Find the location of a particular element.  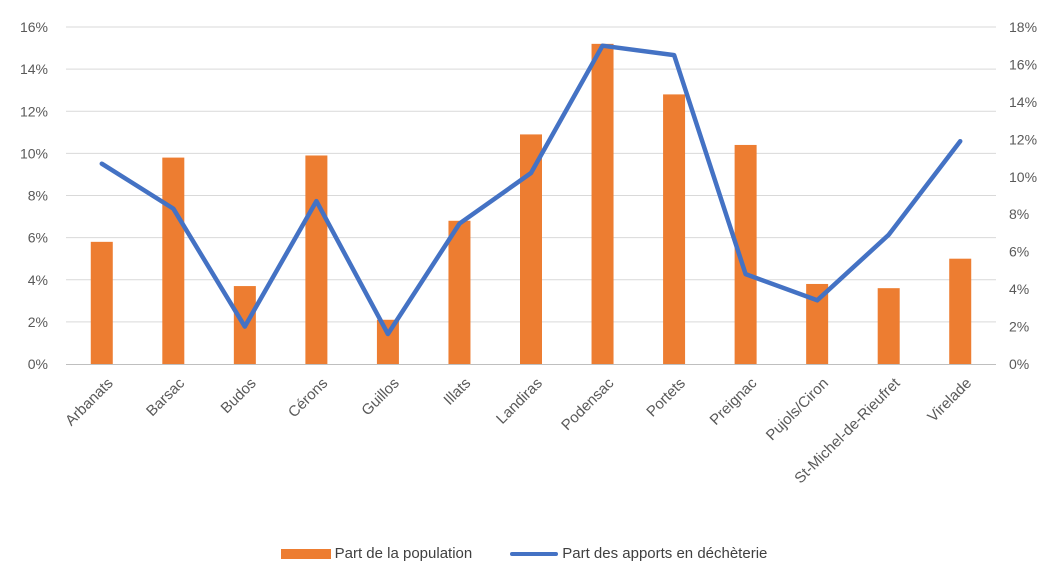

legend-line-swatch is located at coordinates (534, 554).